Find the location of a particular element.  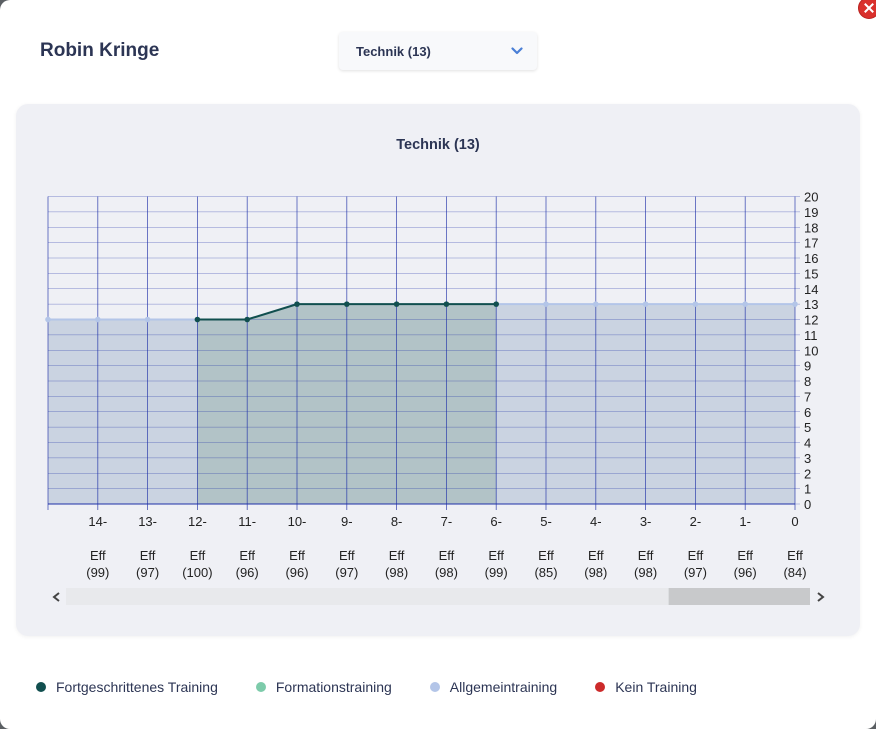

chart-title: Technik (13) is located at coordinates (438, 145).